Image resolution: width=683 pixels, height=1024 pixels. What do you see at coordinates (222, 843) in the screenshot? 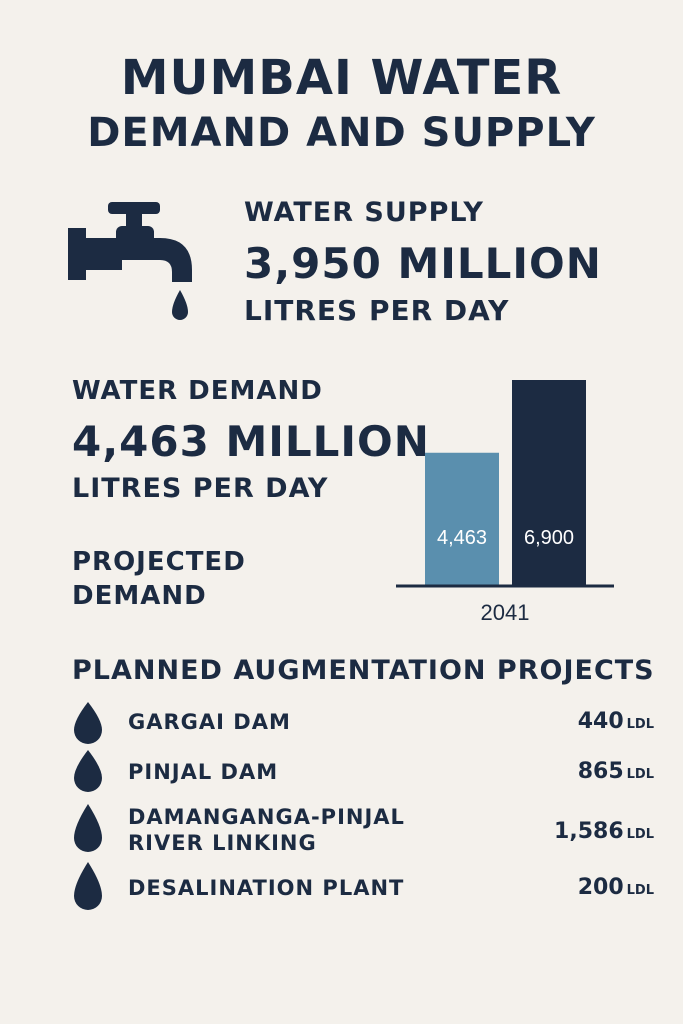
I see `project-name-line2: RIVER LINKING` at bounding box center [222, 843].